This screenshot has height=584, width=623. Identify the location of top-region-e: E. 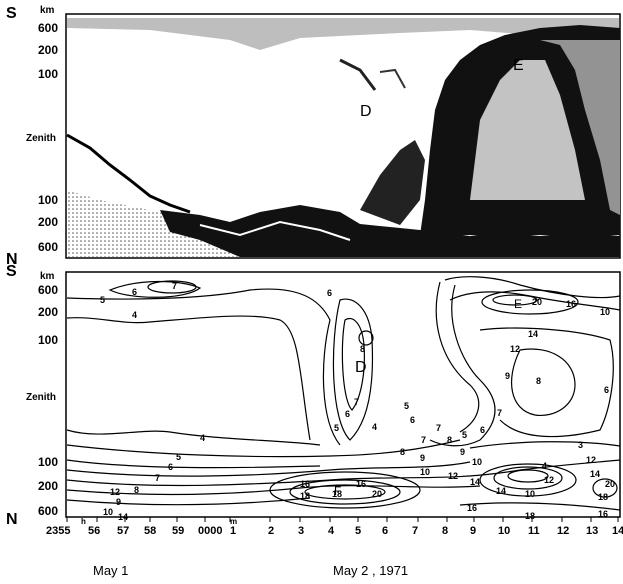
(518, 65).